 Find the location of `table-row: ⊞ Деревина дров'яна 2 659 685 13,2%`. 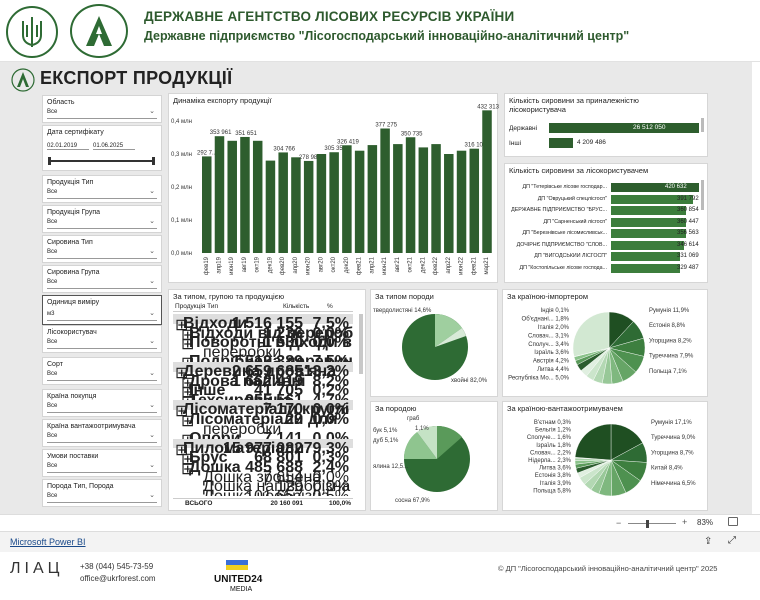

table-row: ⊞ Деревина дров'яна 2 659 685 13,2% is located at coordinates (263, 371).